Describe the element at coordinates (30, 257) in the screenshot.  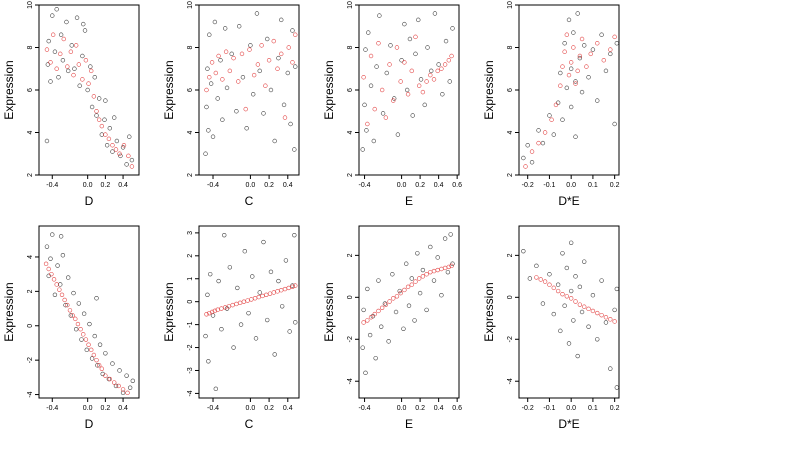
I see `y-tick-label: 4` at that location.